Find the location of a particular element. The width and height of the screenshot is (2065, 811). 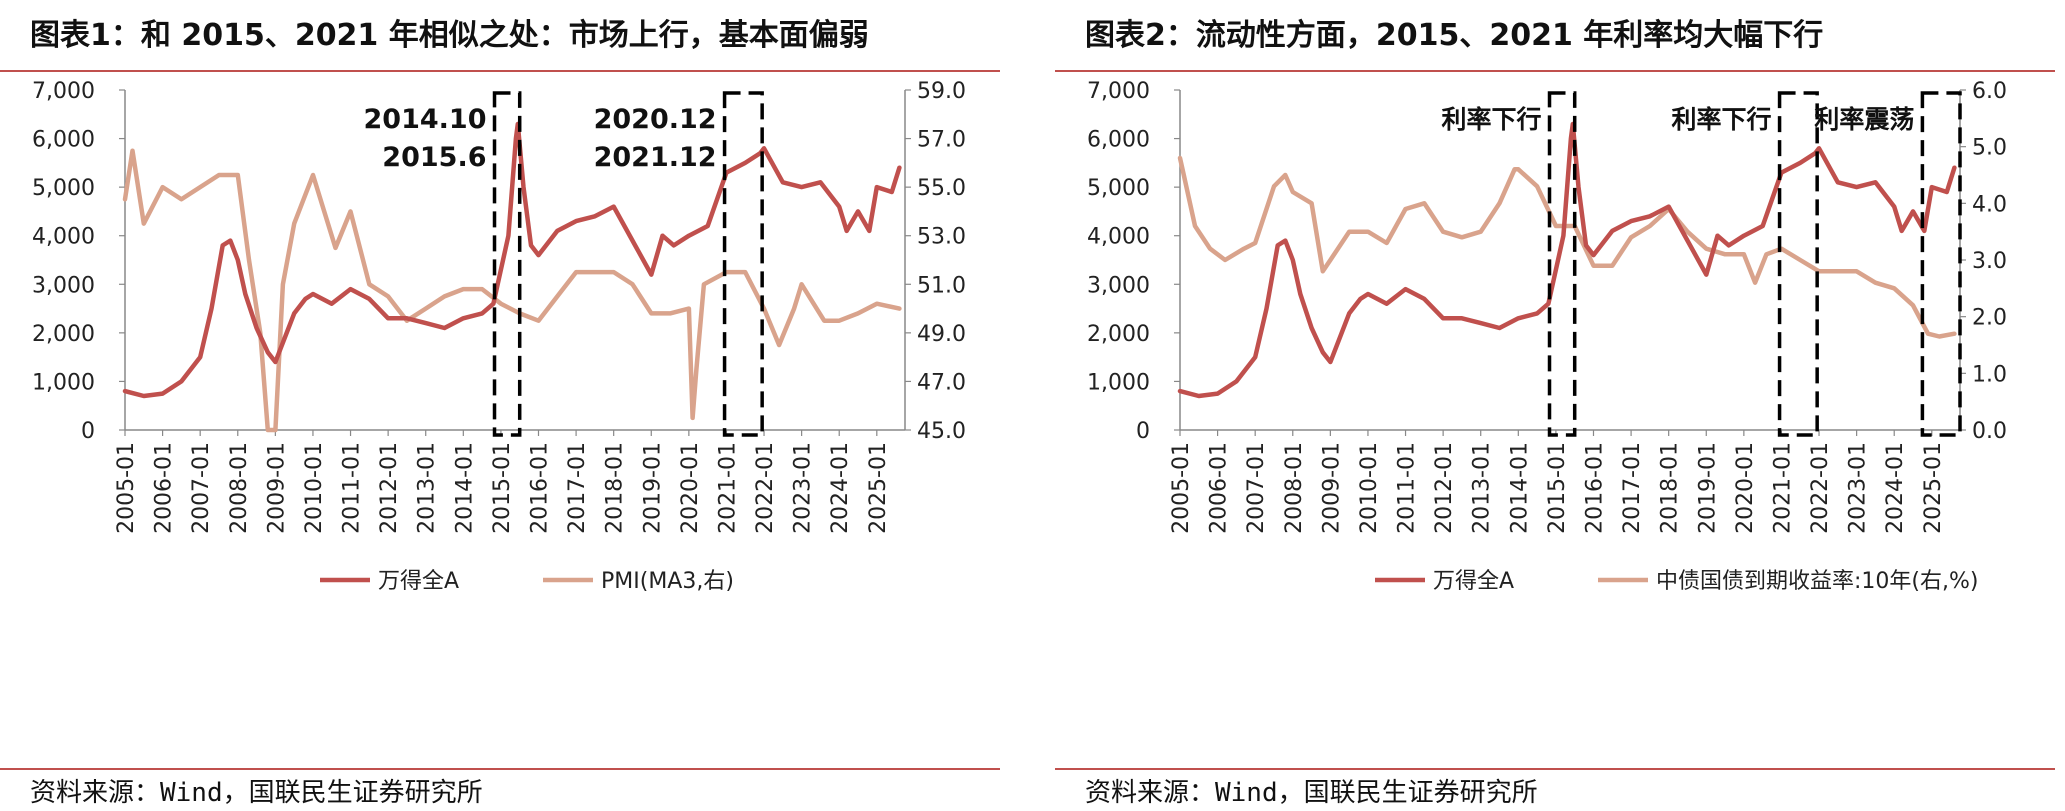

y-tick-label-right: 55.0 is located at coordinates (941, 188).